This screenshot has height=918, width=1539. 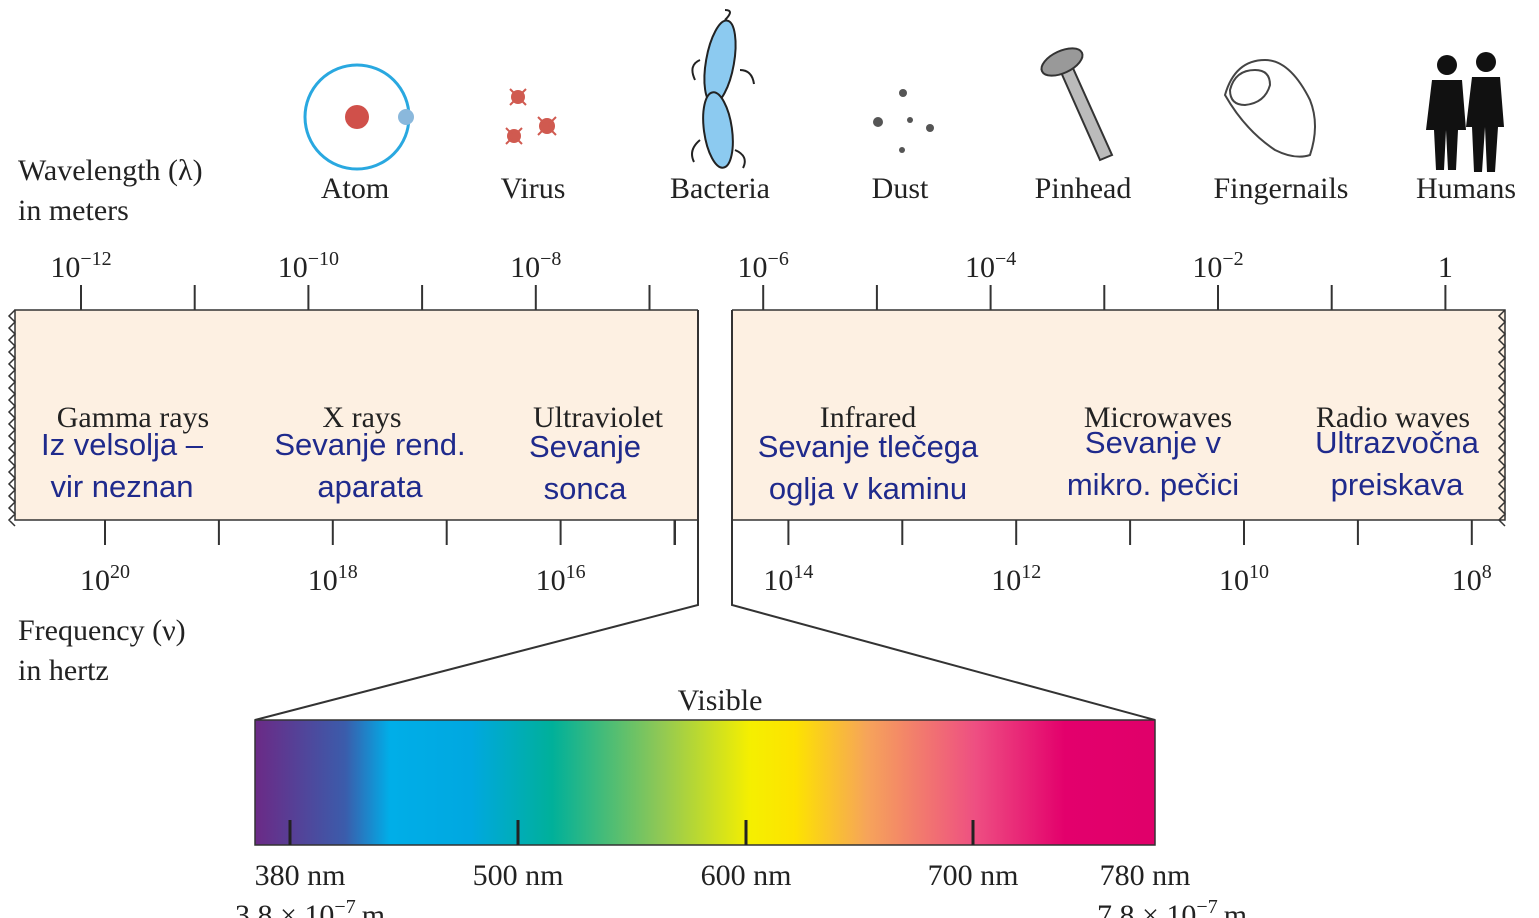 What do you see at coordinates (73, 210) in the screenshot?
I see `axis-unit: in meters` at bounding box center [73, 210].